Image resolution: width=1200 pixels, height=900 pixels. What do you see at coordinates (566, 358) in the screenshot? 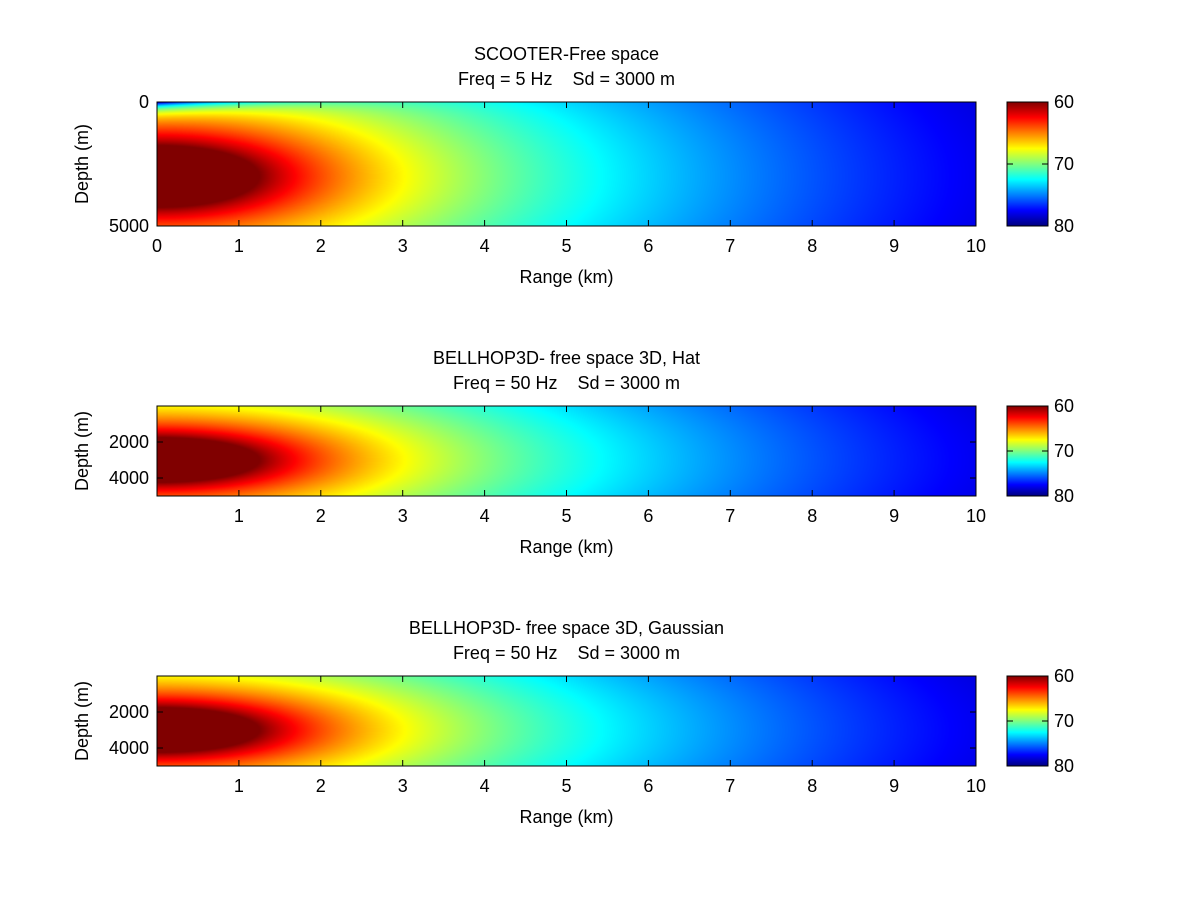
I see `chart-title: BELLHOP3D- free space 3D, Hat` at bounding box center [566, 358].